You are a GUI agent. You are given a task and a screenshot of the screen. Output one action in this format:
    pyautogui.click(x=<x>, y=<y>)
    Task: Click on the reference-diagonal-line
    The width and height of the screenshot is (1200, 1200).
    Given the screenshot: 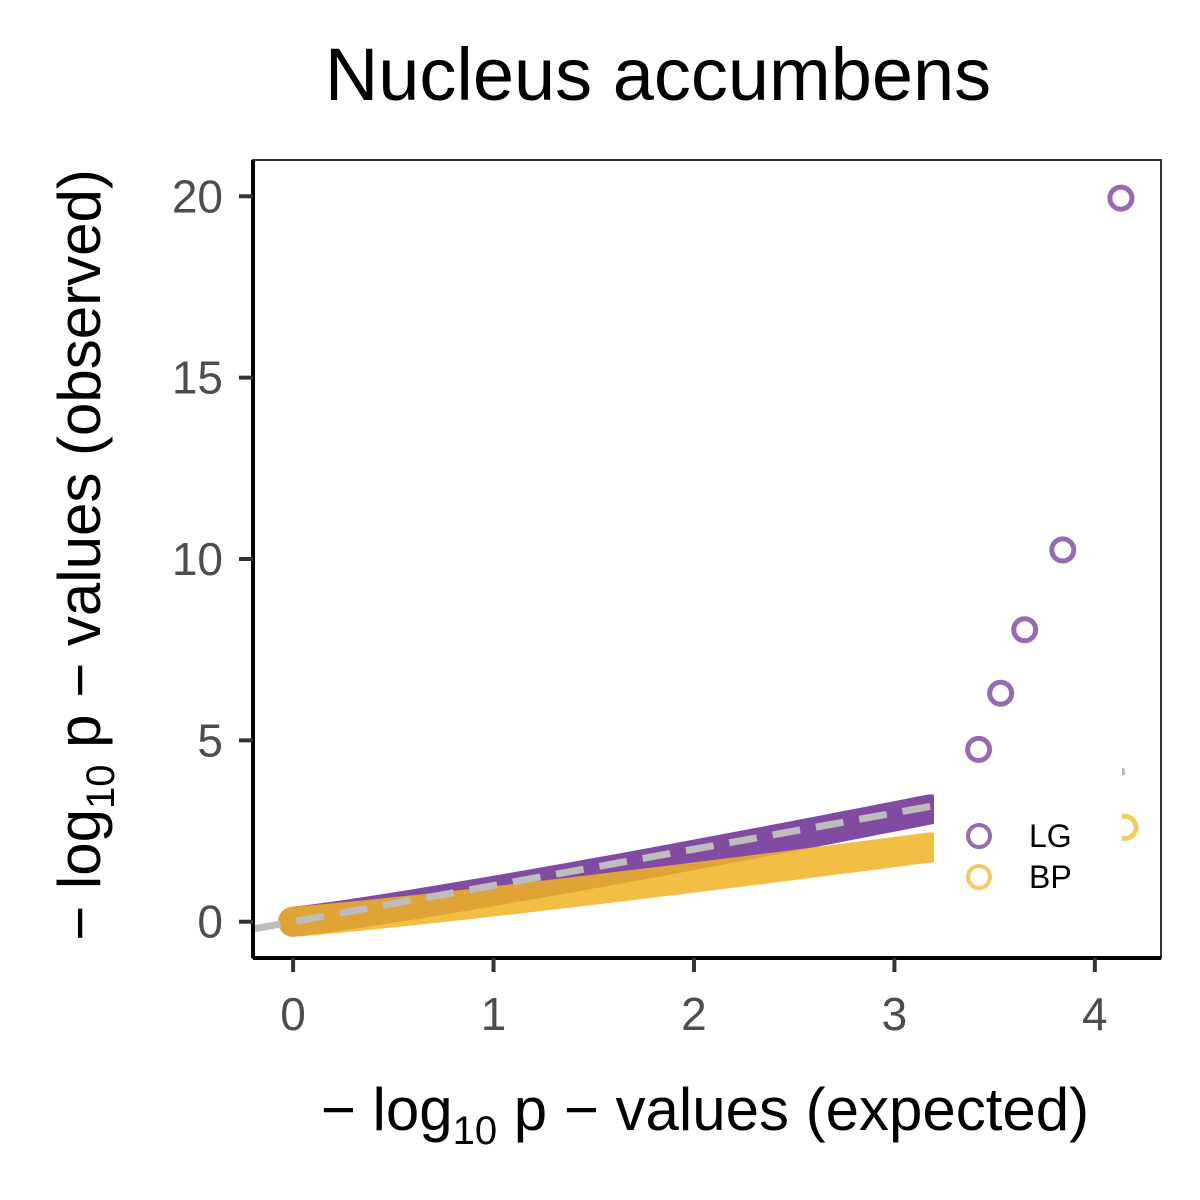 What is the action you would take?
    pyautogui.click(x=689, y=850)
    